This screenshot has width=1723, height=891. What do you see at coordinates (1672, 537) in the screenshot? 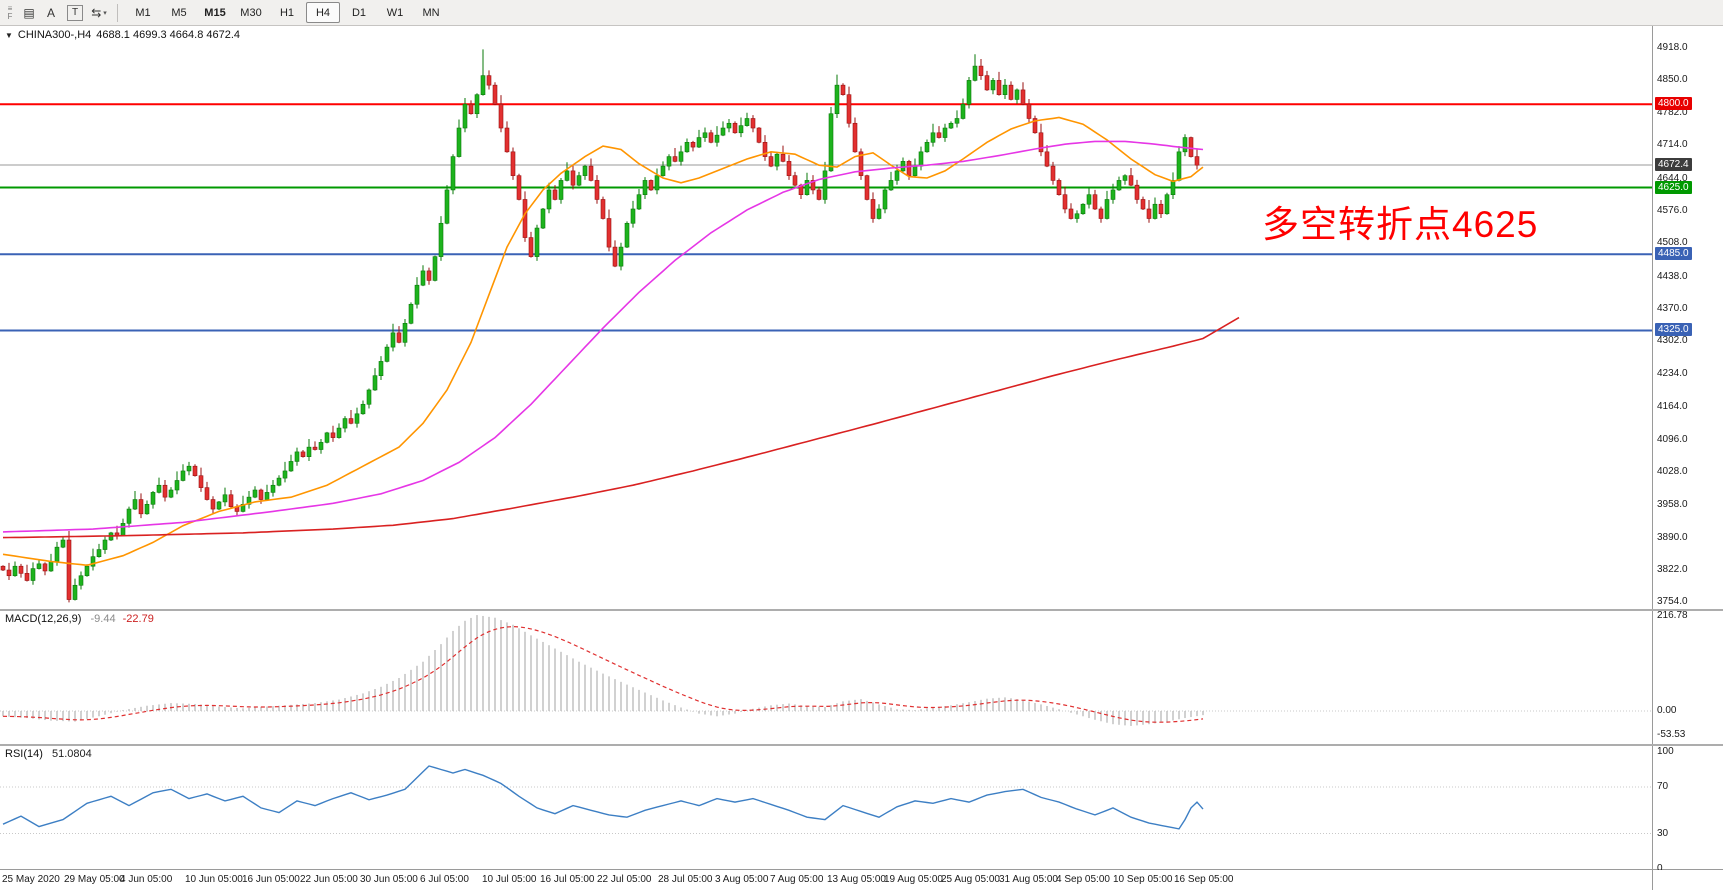
I see `price-axis-label: 3890.0` at bounding box center [1672, 537].